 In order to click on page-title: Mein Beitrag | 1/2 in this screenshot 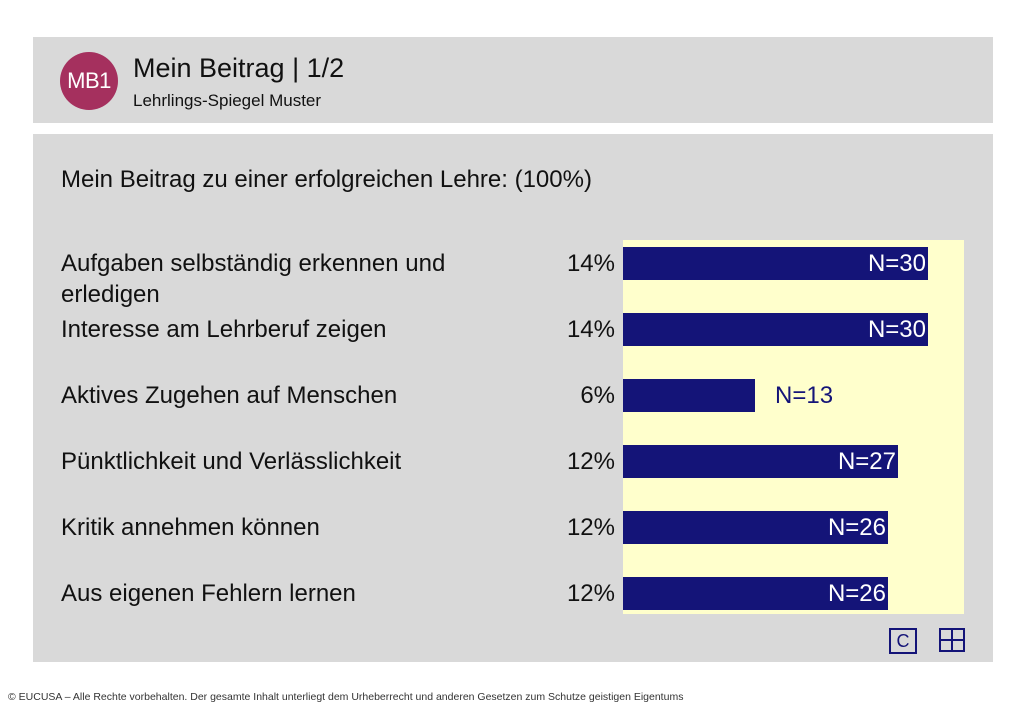, I will do `click(239, 68)`.